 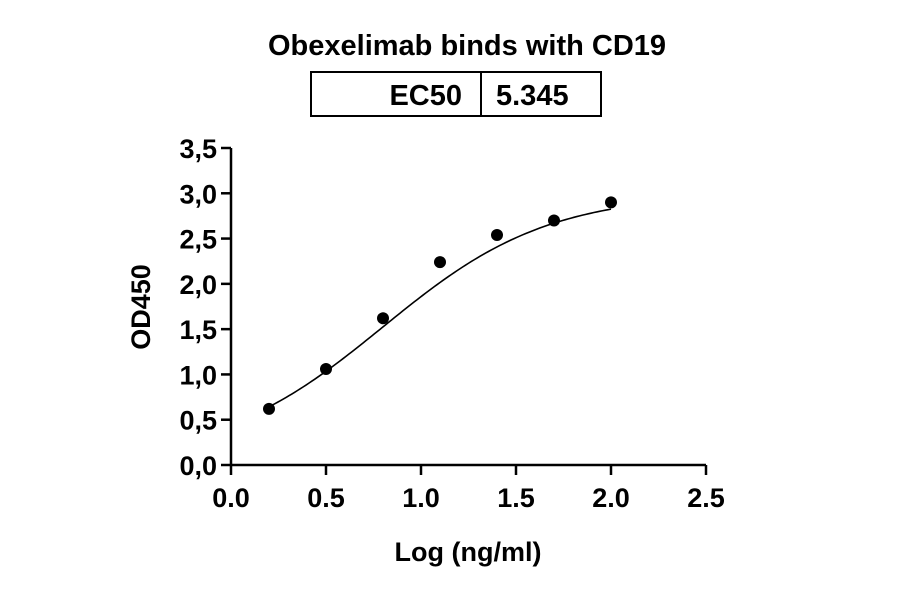 What do you see at coordinates (326, 498) in the screenshot?
I see `x-tick-label: 0.5` at bounding box center [326, 498].